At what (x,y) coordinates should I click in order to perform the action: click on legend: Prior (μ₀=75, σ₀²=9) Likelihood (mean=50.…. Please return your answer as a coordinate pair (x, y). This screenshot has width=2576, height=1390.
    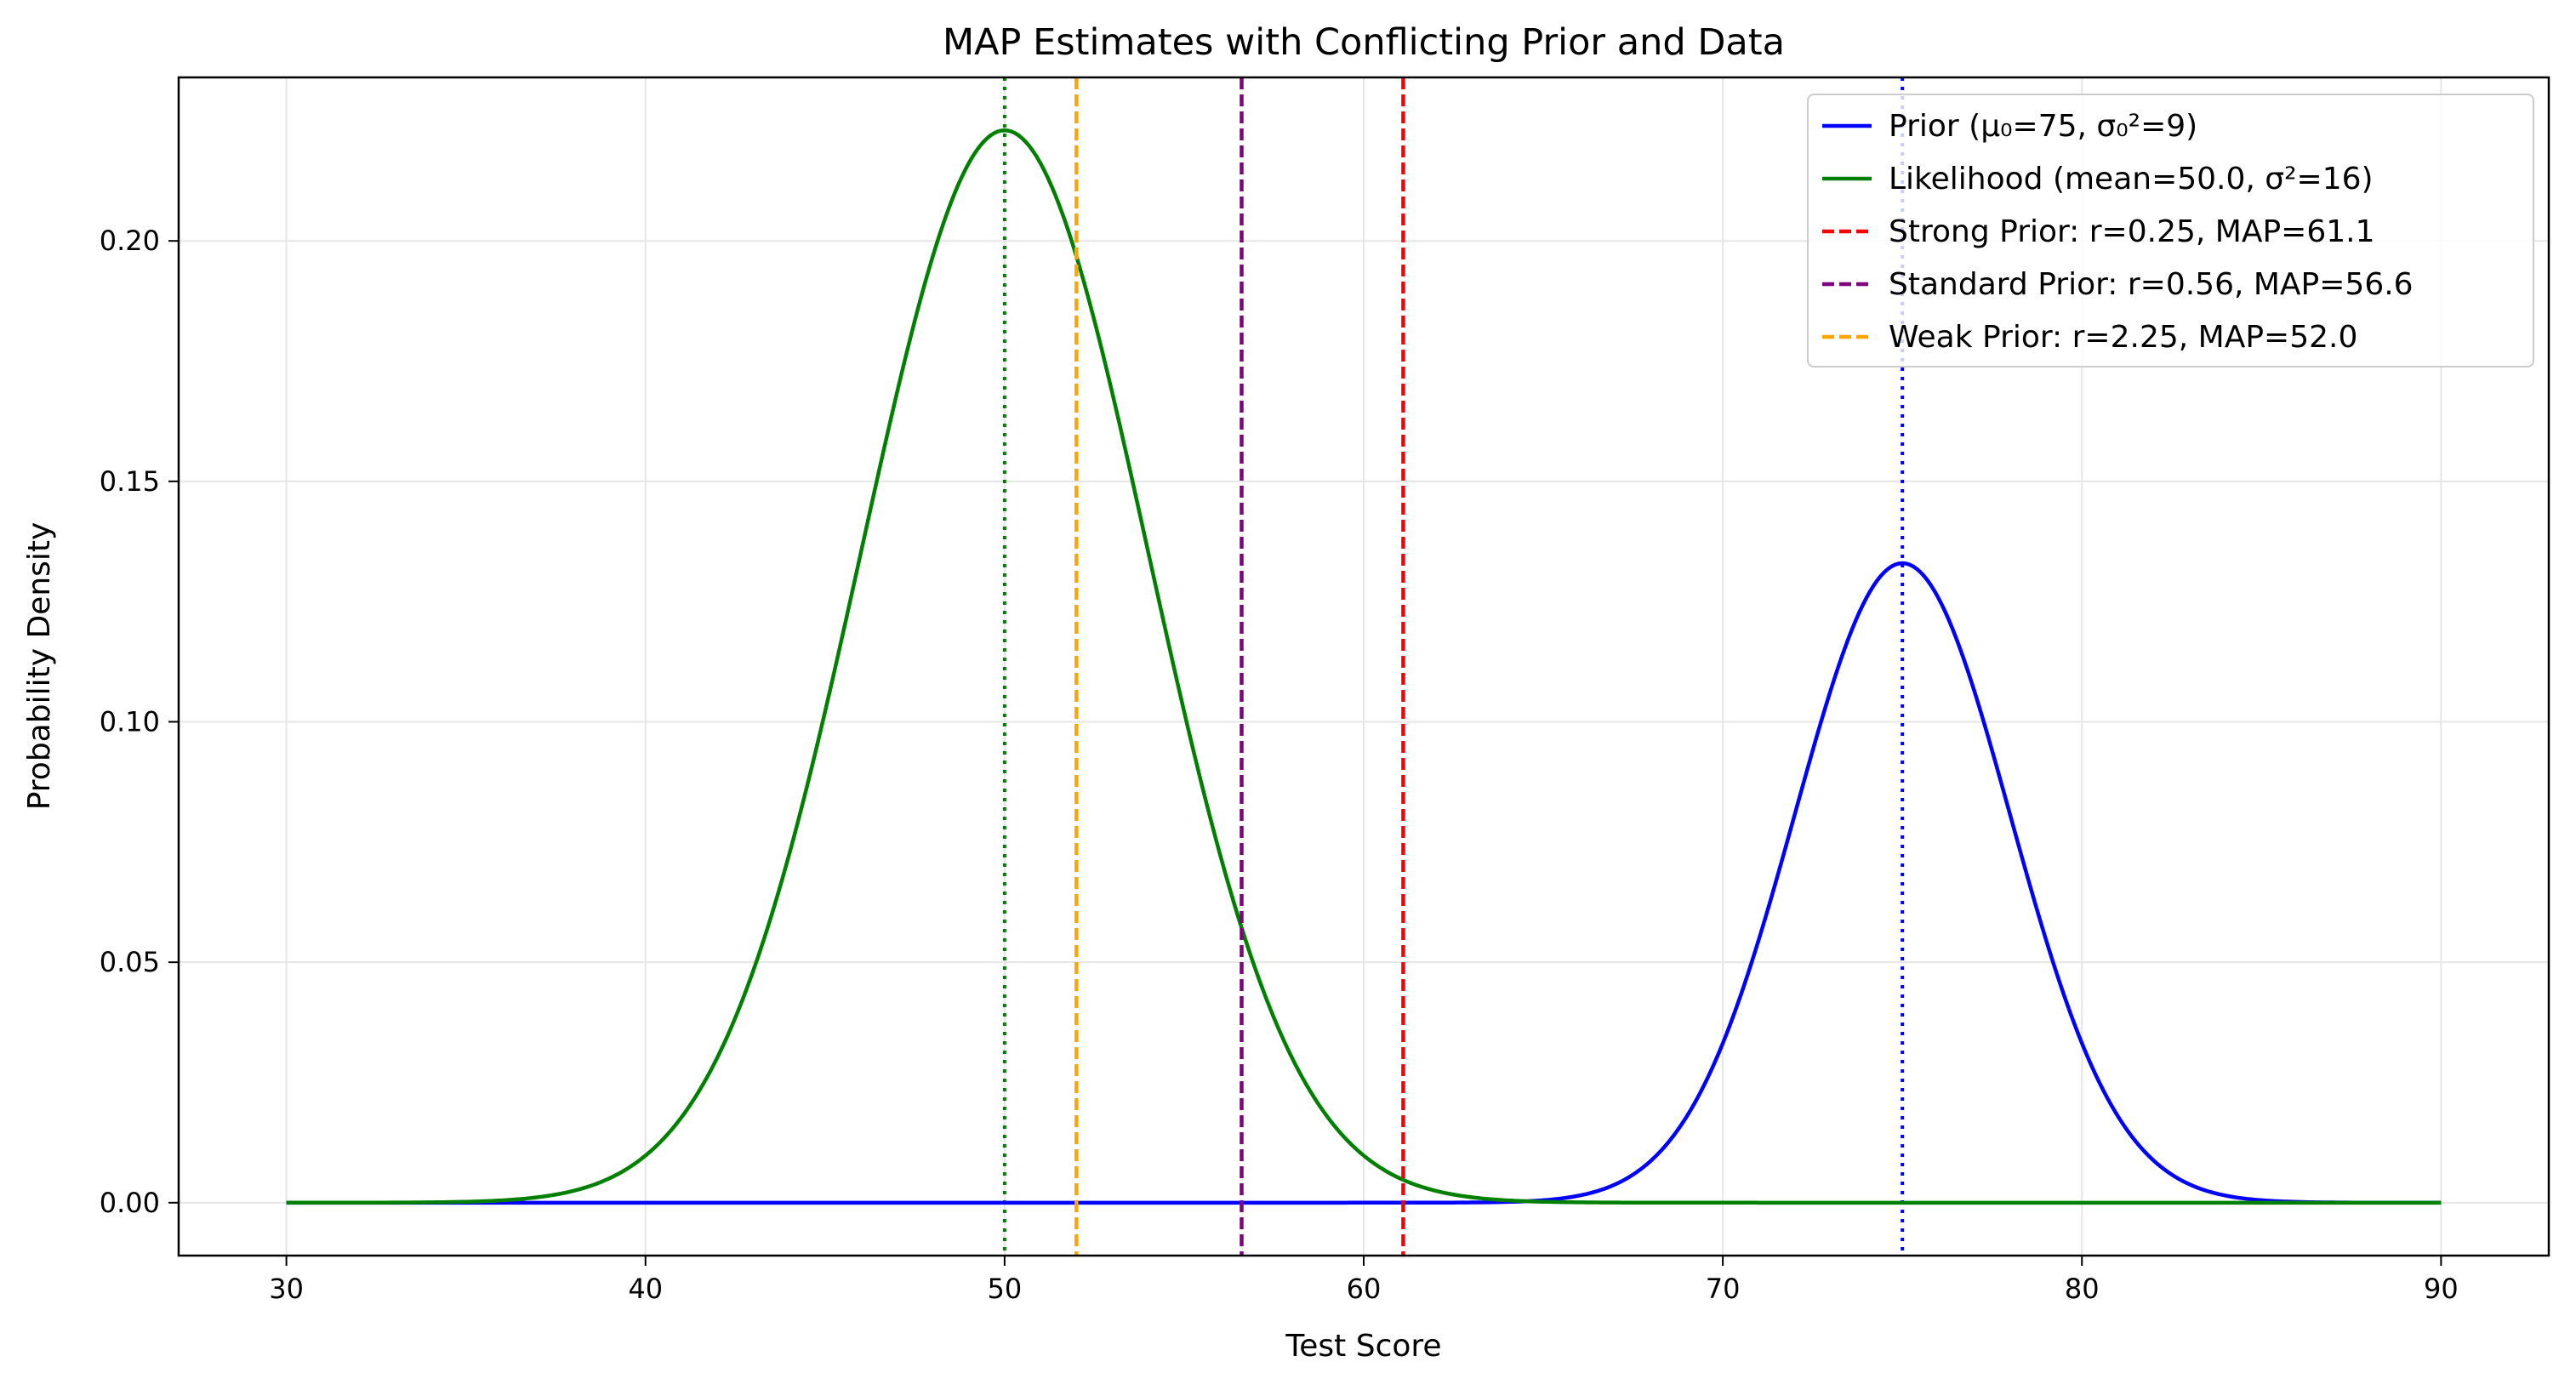
    Looking at the image, I should click on (2171, 231).